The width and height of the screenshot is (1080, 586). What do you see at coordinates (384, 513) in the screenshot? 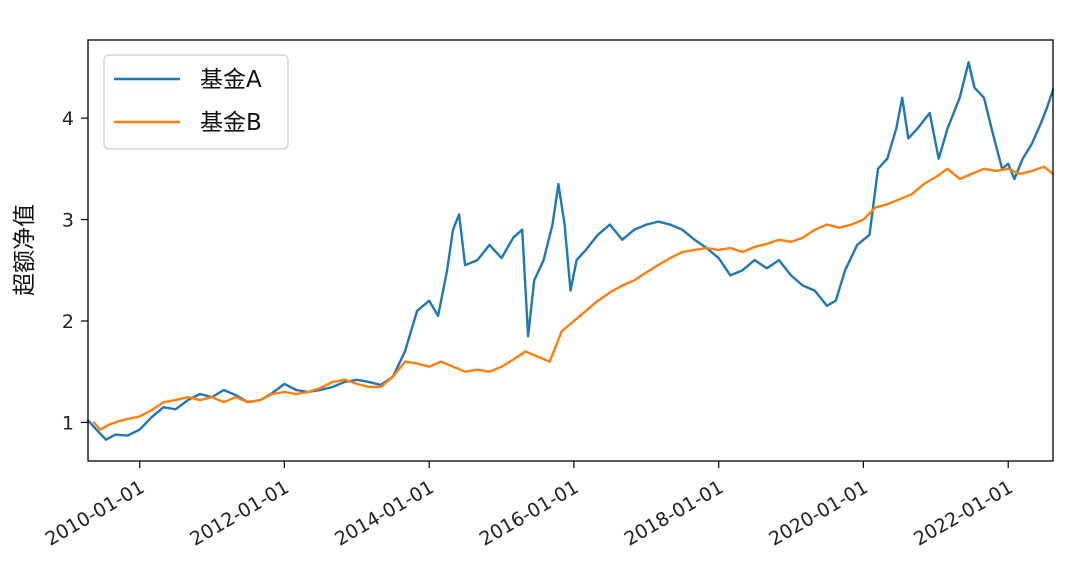
I see `x-tick-label: 2014-01-01` at bounding box center [384, 513].